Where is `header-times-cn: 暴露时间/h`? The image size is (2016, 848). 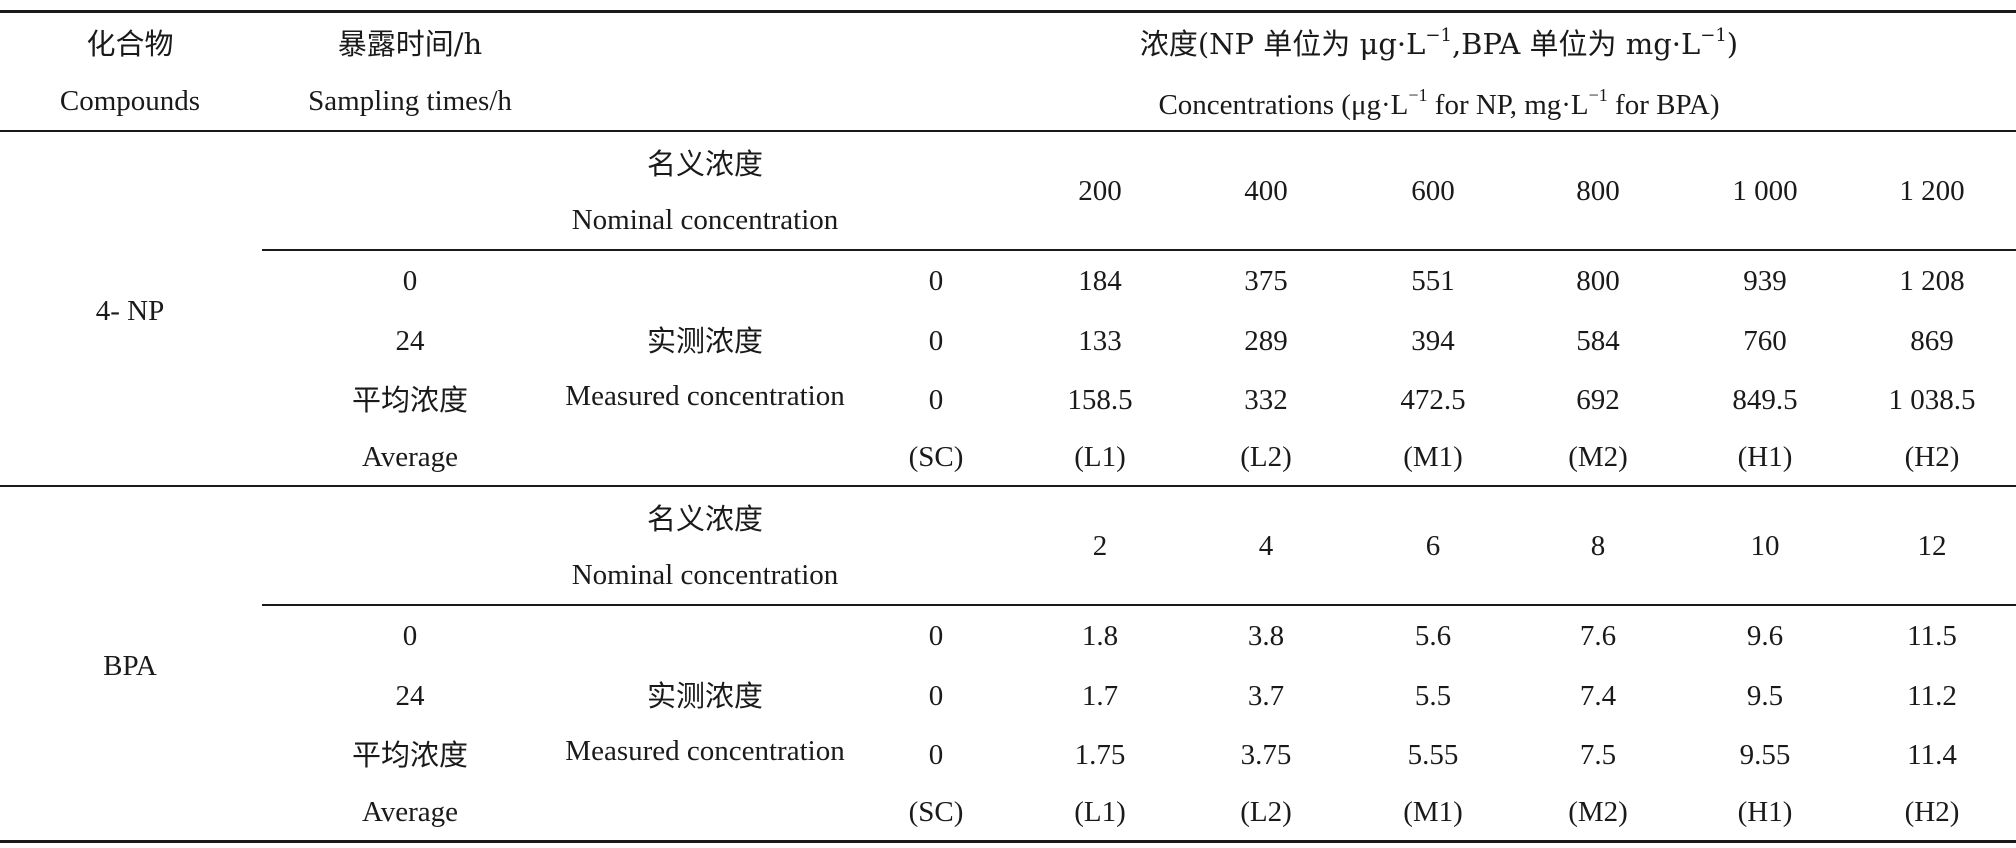
header-times-cn: 暴露时间/h is located at coordinates (410, 44).